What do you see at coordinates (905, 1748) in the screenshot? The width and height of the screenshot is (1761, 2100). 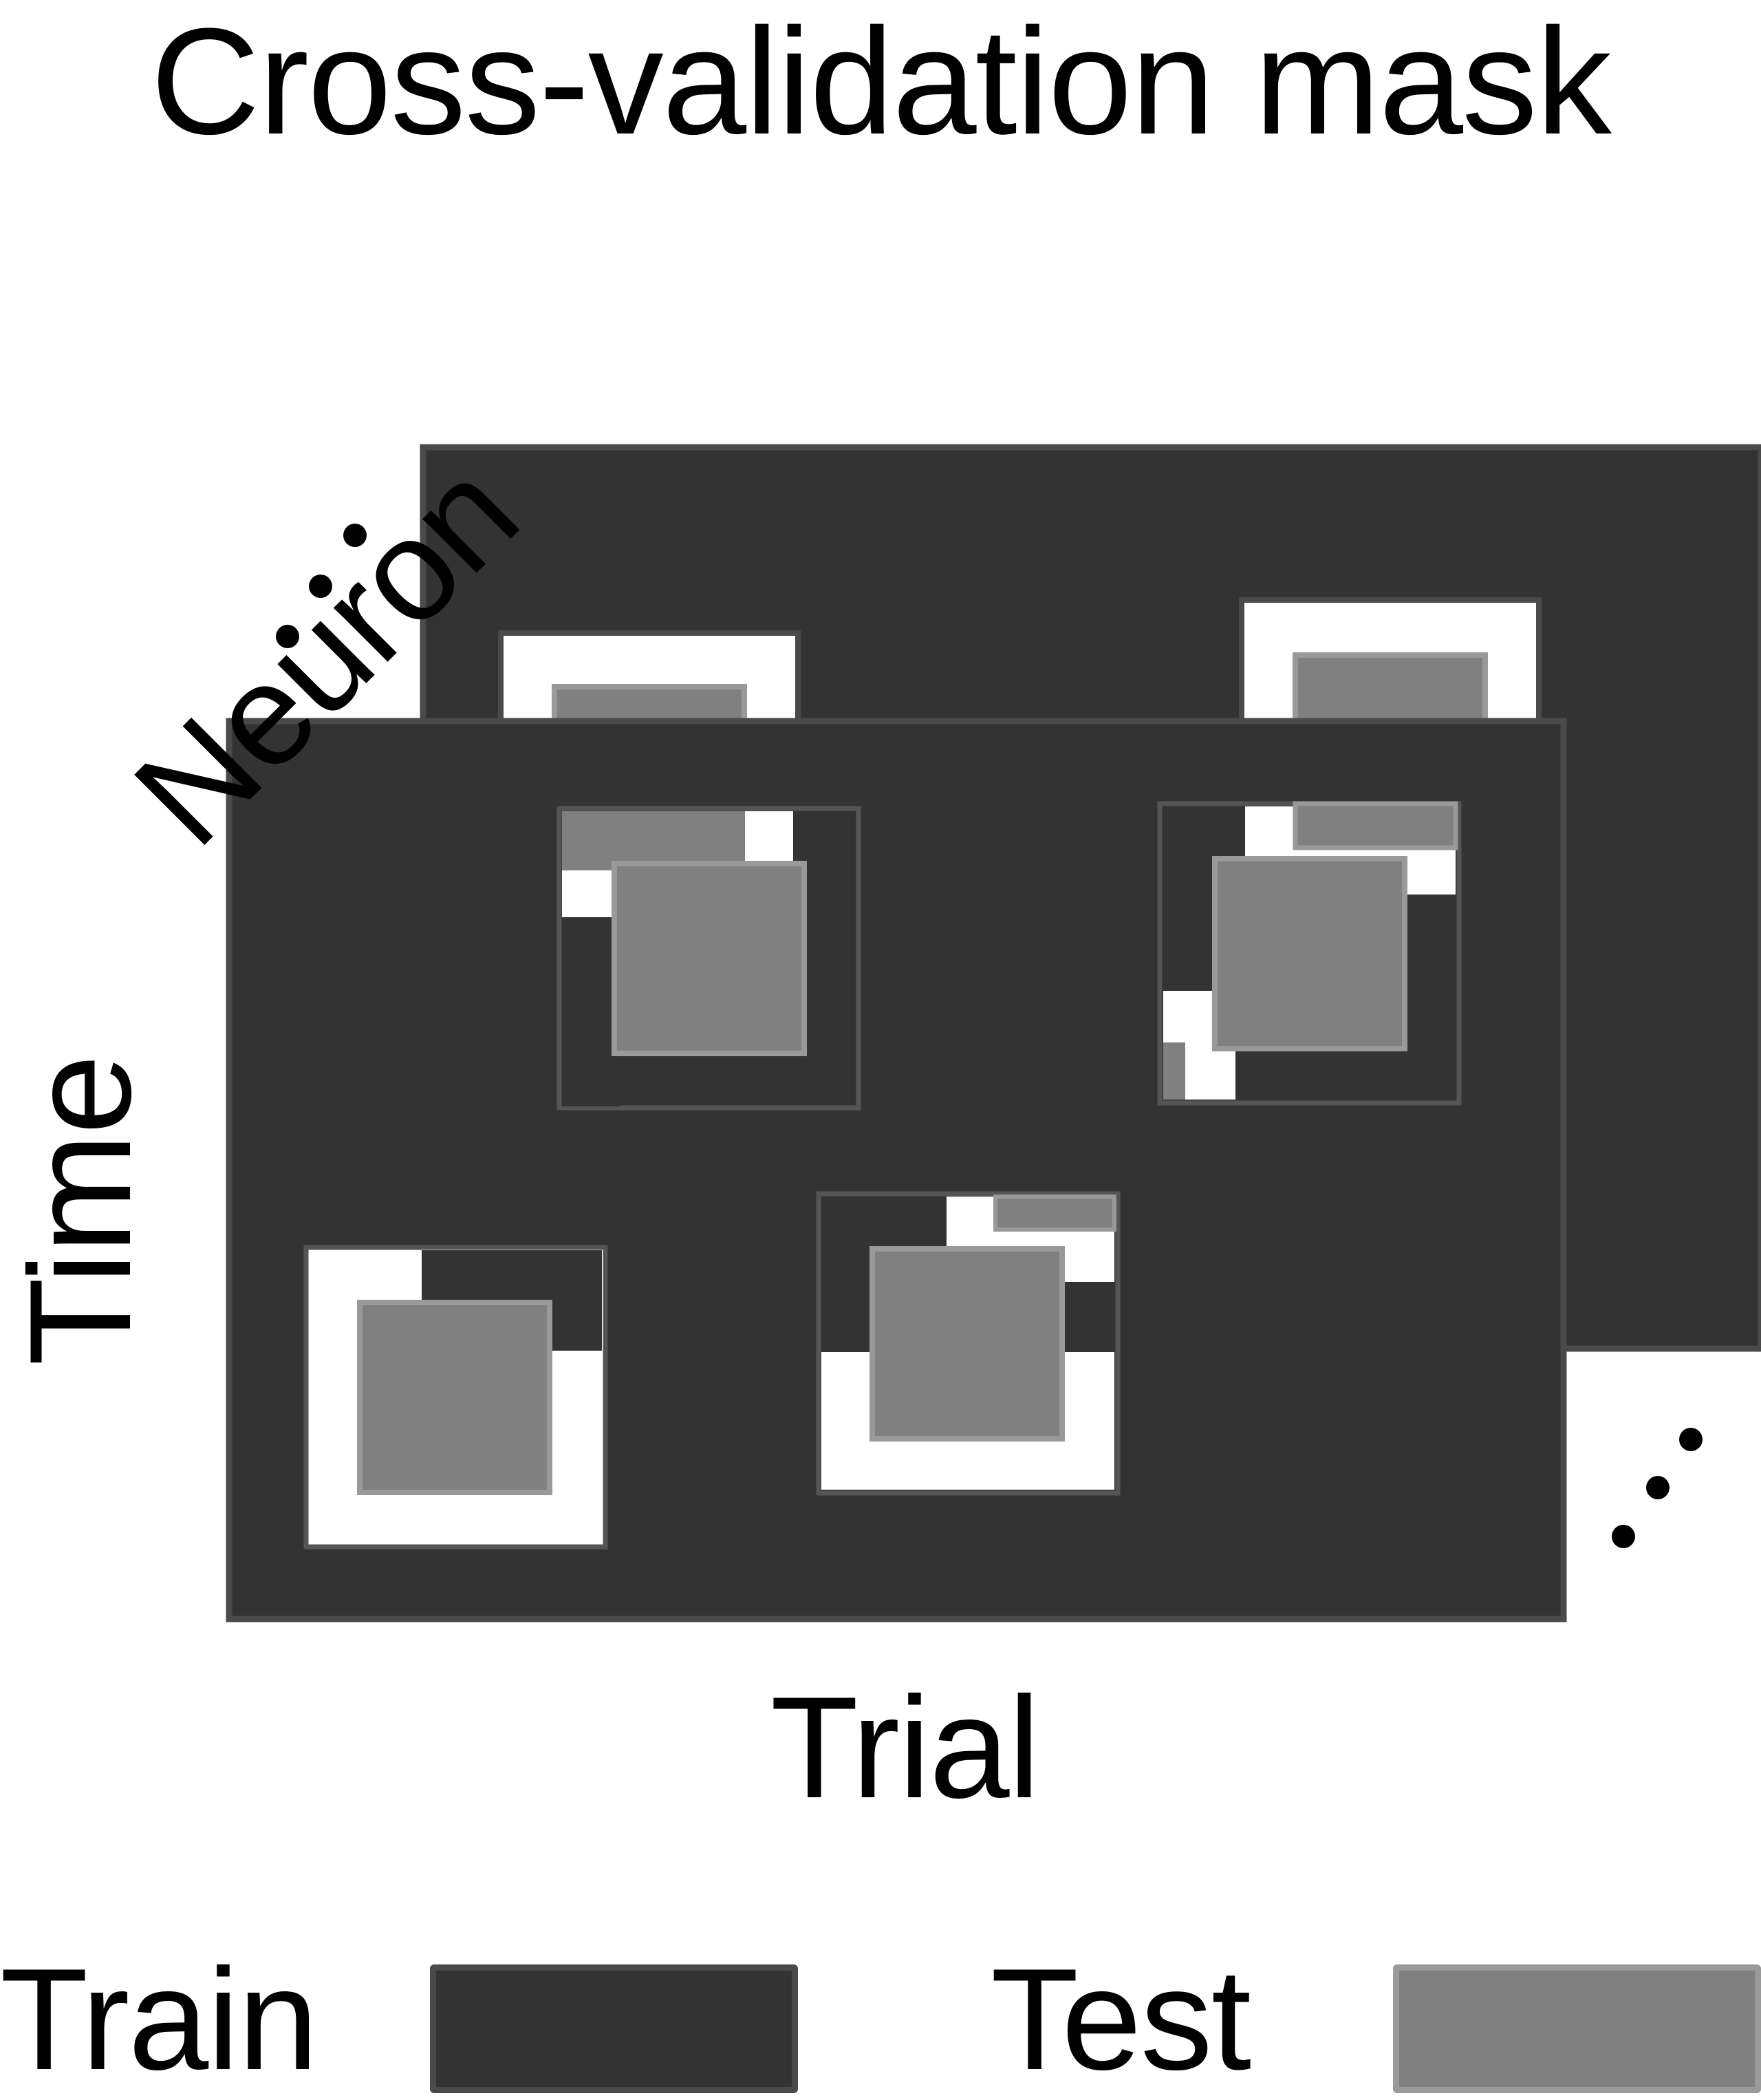 I see `trial-axis-label: Trial` at bounding box center [905, 1748].